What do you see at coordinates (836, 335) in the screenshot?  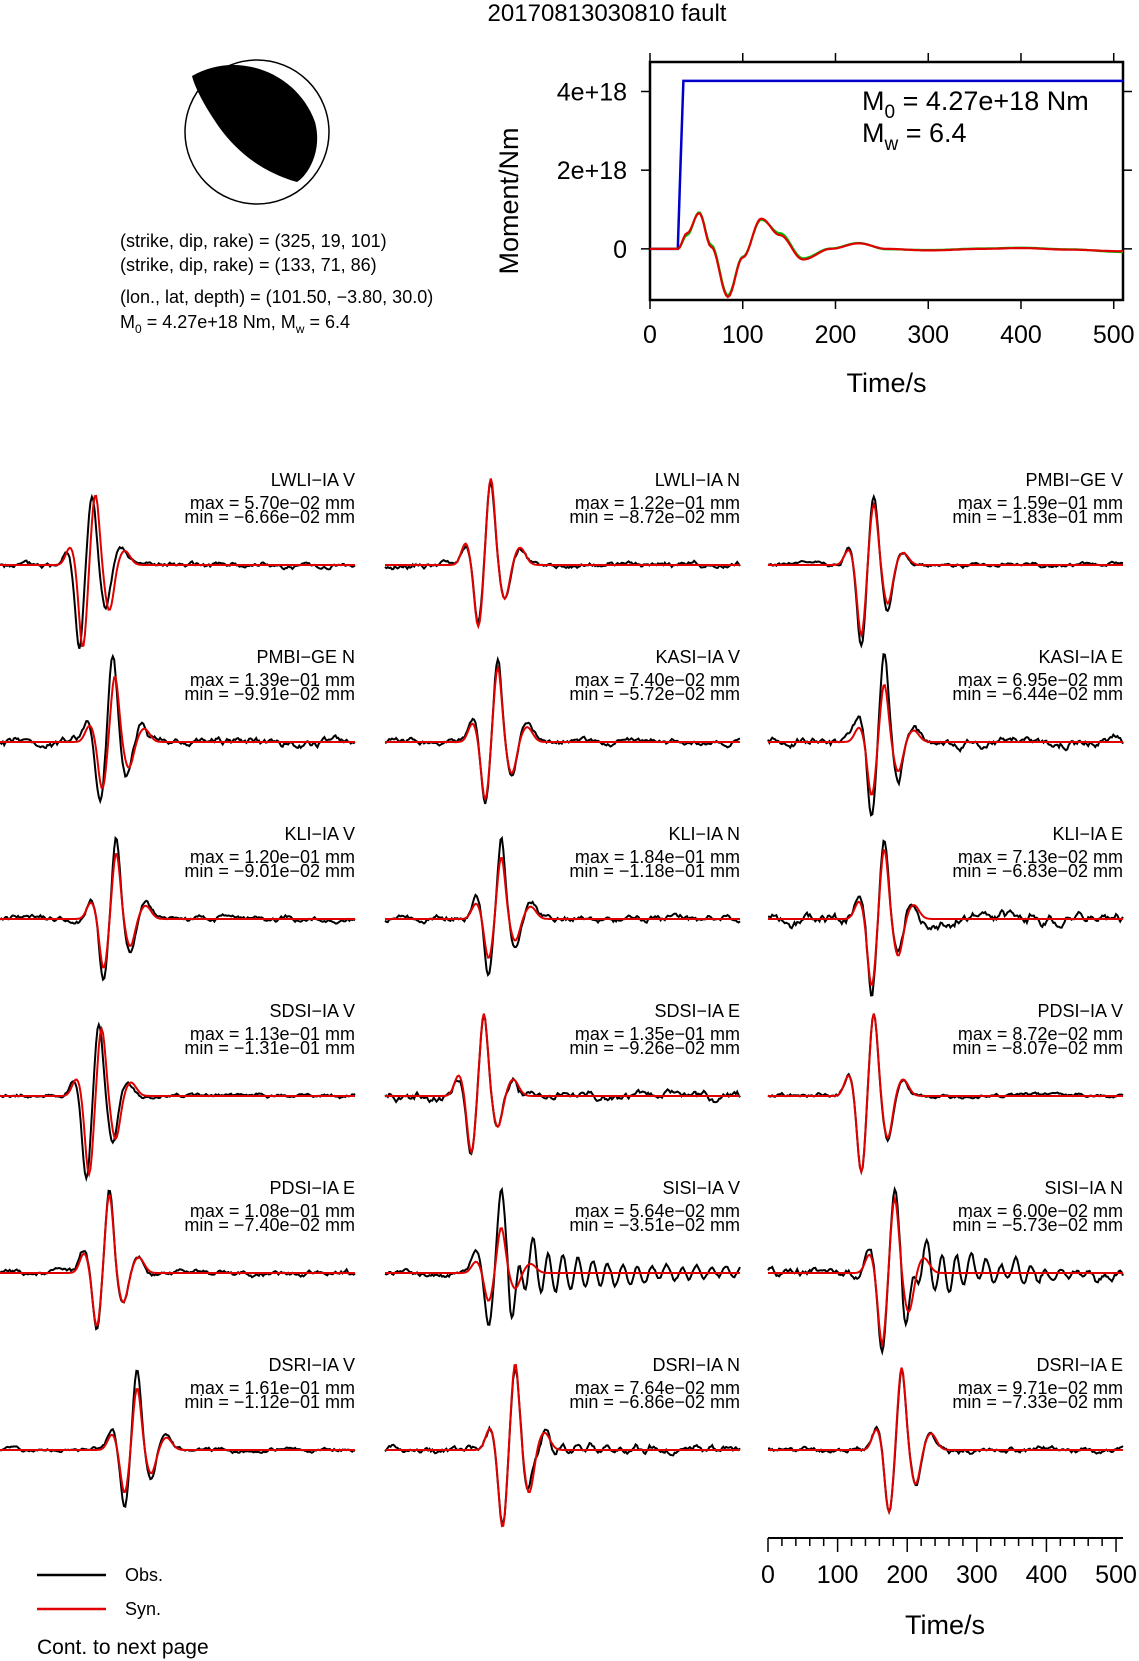 I see `moment-x-tick-label: 200` at bounding box center [836, 335].